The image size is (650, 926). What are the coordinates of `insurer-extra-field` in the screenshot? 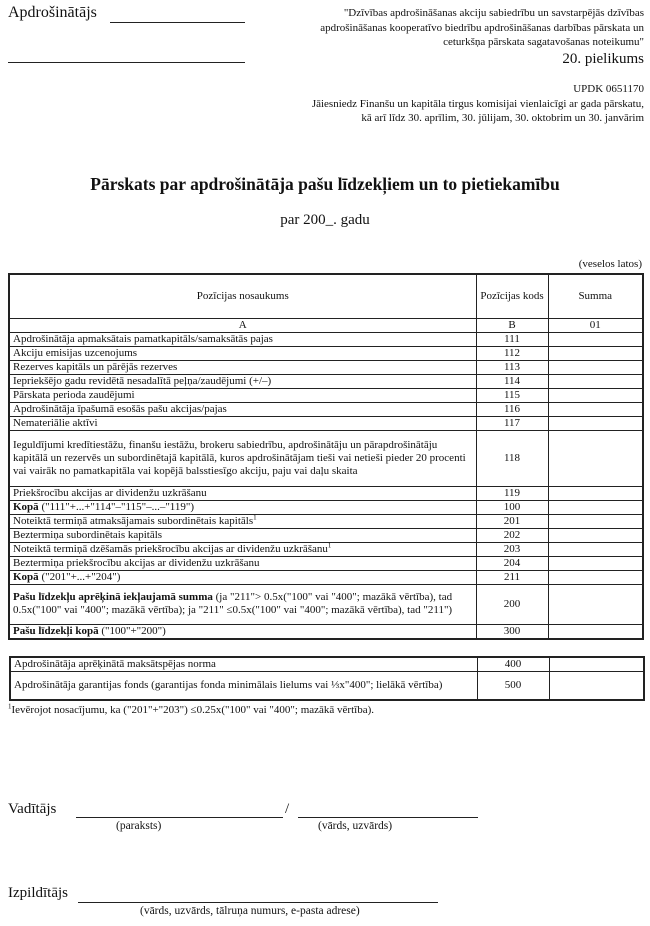 It's located at (126, 62).